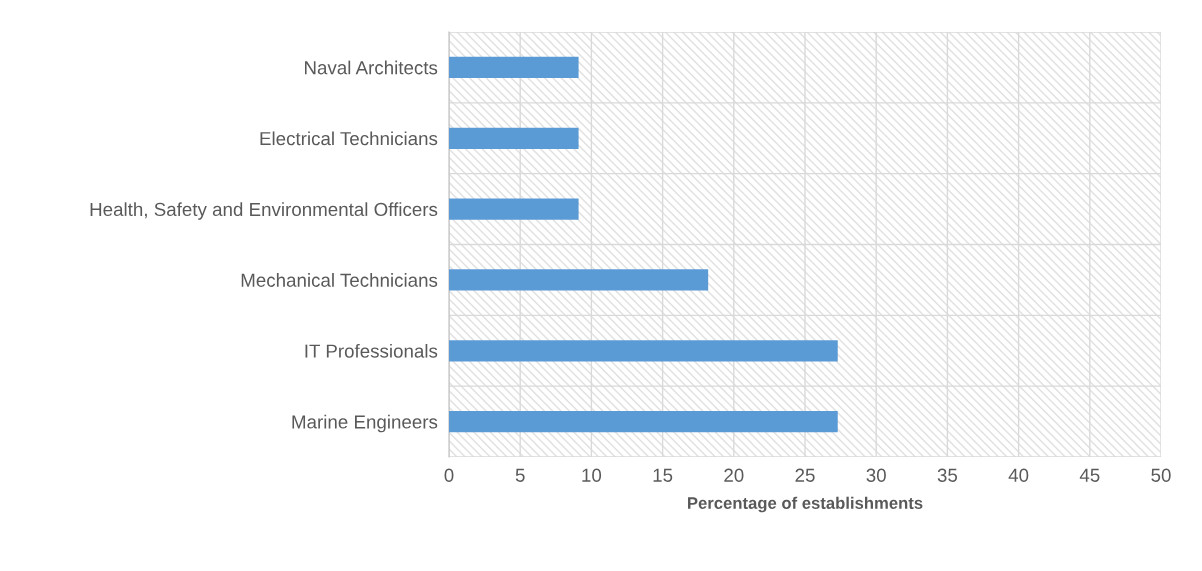 This screenshot has height=571, width=1202. Describe the element at coordinates (876, 475) in the screenshot. I see `x-tick-label: 30` at that location.